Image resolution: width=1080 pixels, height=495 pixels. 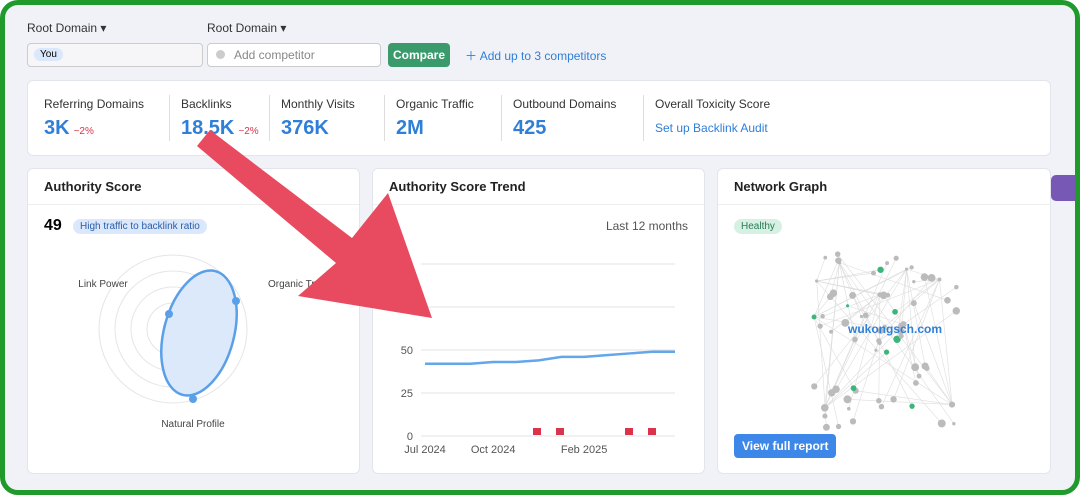 I want to click on side-tab, so click(x=1063, y=188).